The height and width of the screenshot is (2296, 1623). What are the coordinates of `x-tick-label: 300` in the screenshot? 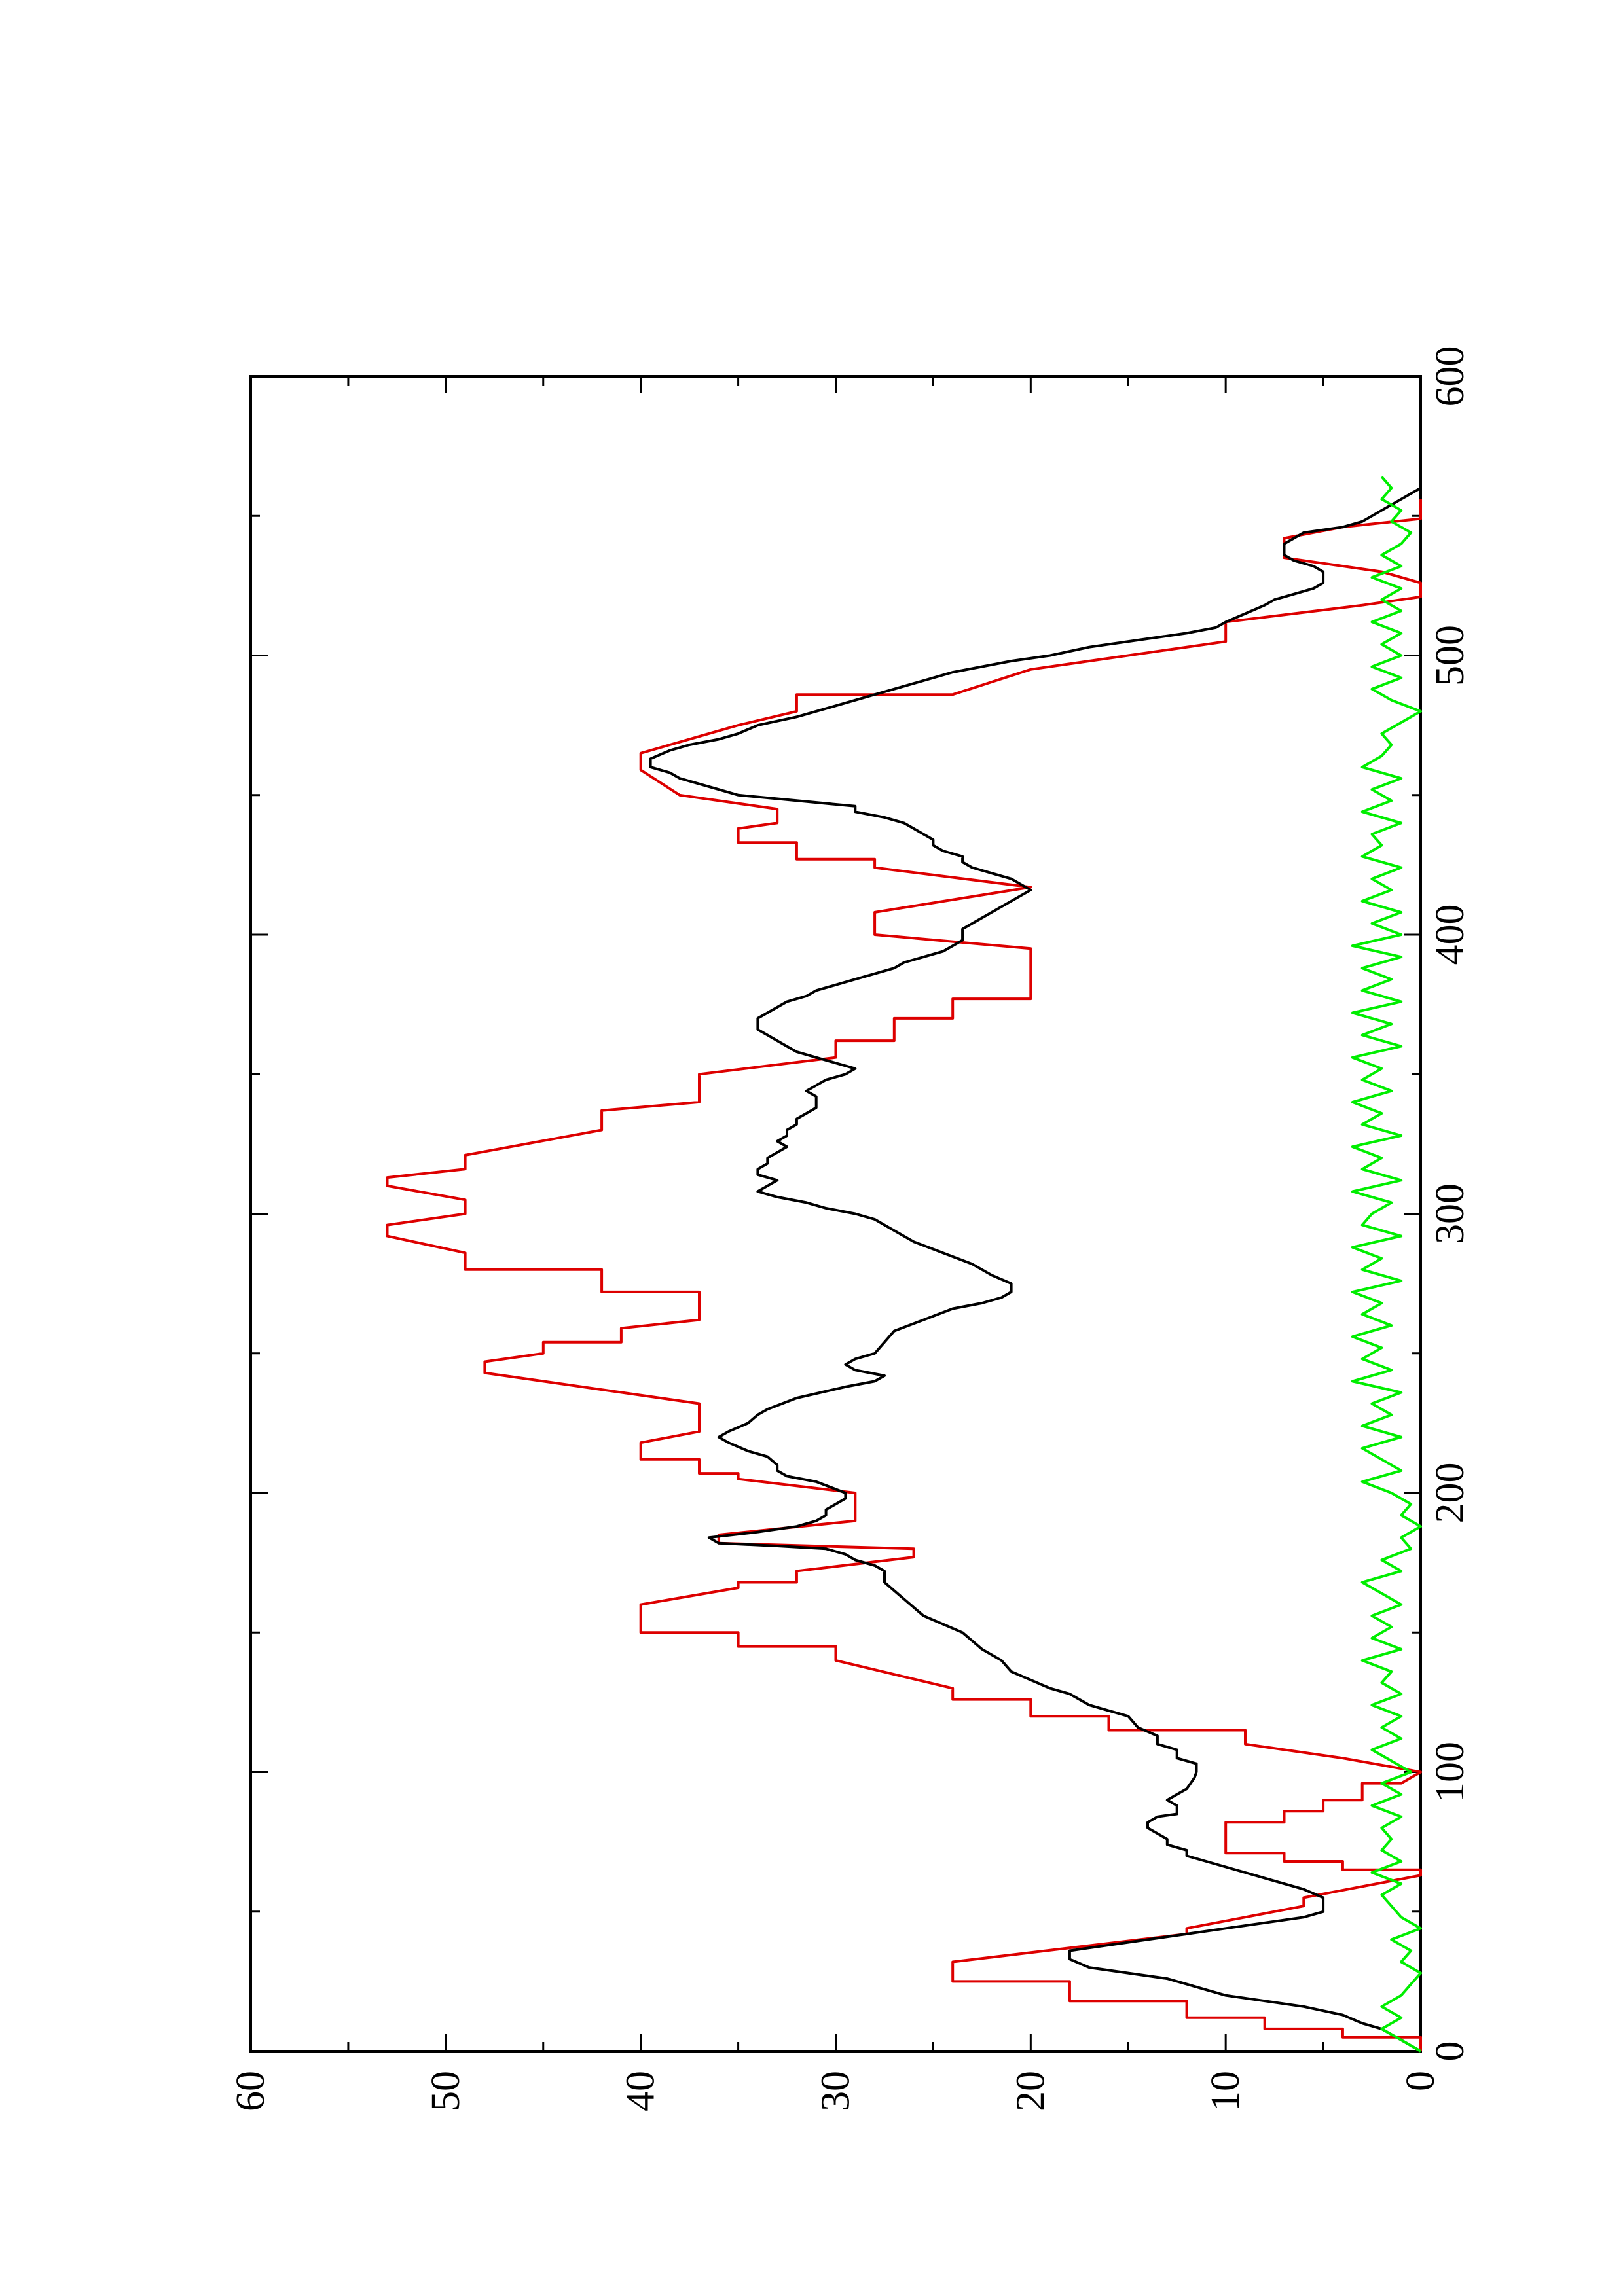 It's located at (1450, 1213).